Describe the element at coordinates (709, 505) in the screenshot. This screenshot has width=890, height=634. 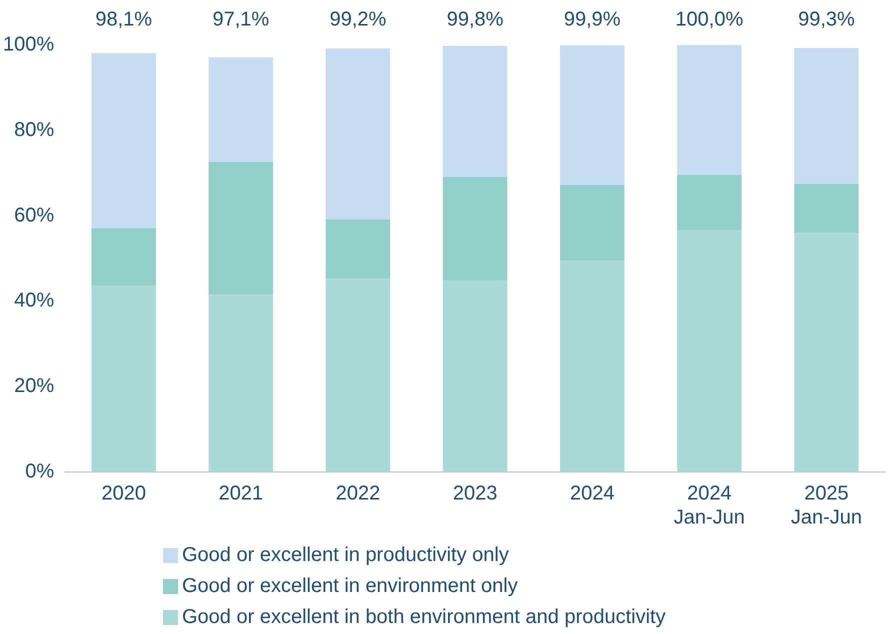
I see `x-tick-label: 2024 Jan-Jun` at that location.